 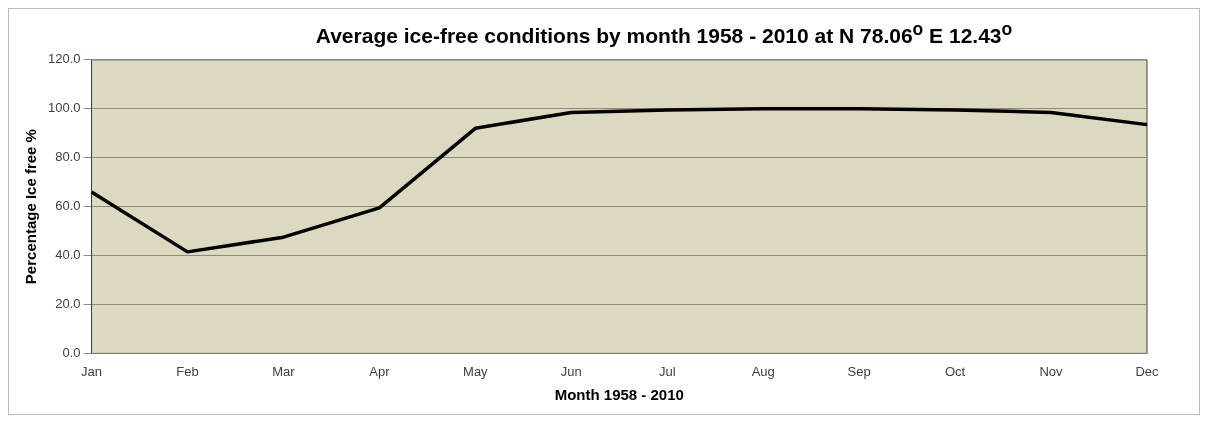 What do you see at coordinates (64, 59) in the screenshot?
I see `y-tick-label: 120.0` at bounding box center [64, 59].